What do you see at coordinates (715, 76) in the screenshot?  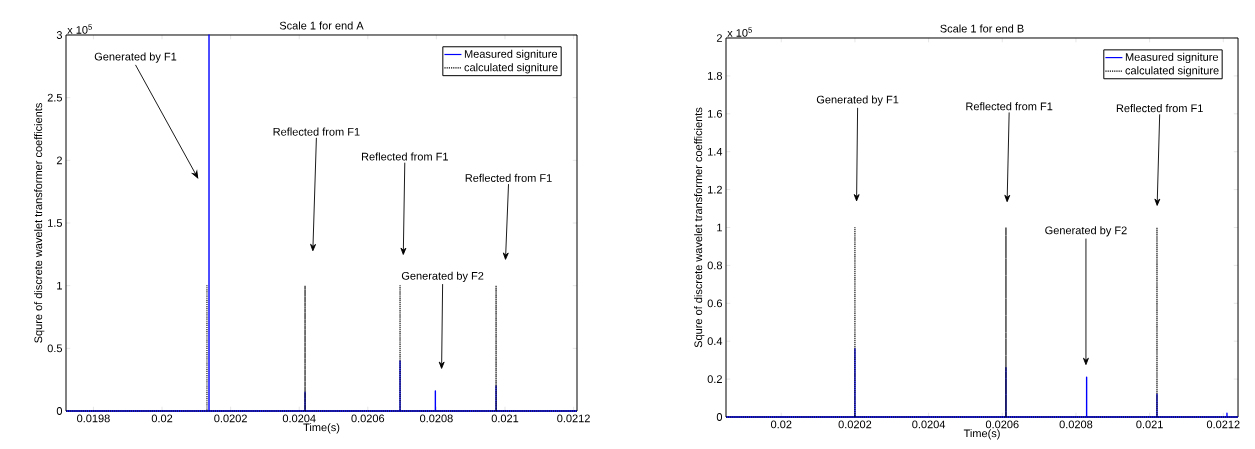 I see `y-tick-label: 1.8` at bounding box center [715, 76].